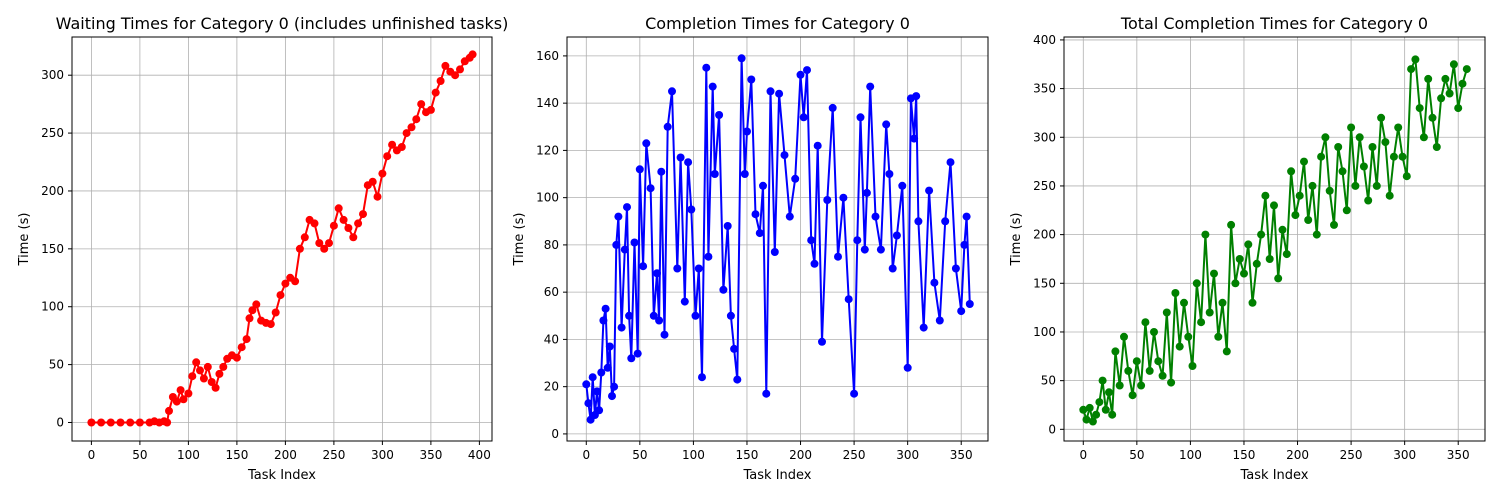 This screenshot has width=1500, height=500. I want to click on y-tick-label: 200, so click(52, 191).